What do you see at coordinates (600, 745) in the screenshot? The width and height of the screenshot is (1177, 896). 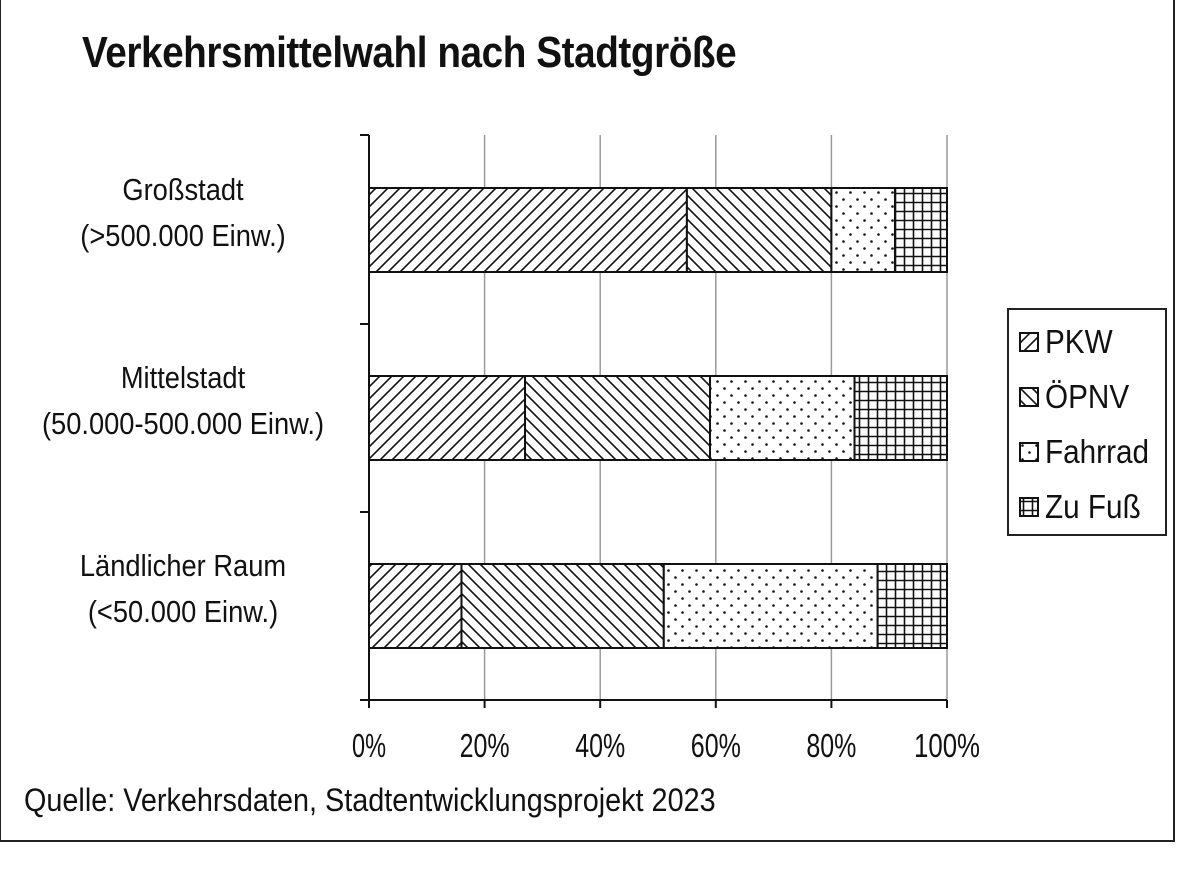 I see `x-tick-label: 40%` at bounding box center [600, 745].